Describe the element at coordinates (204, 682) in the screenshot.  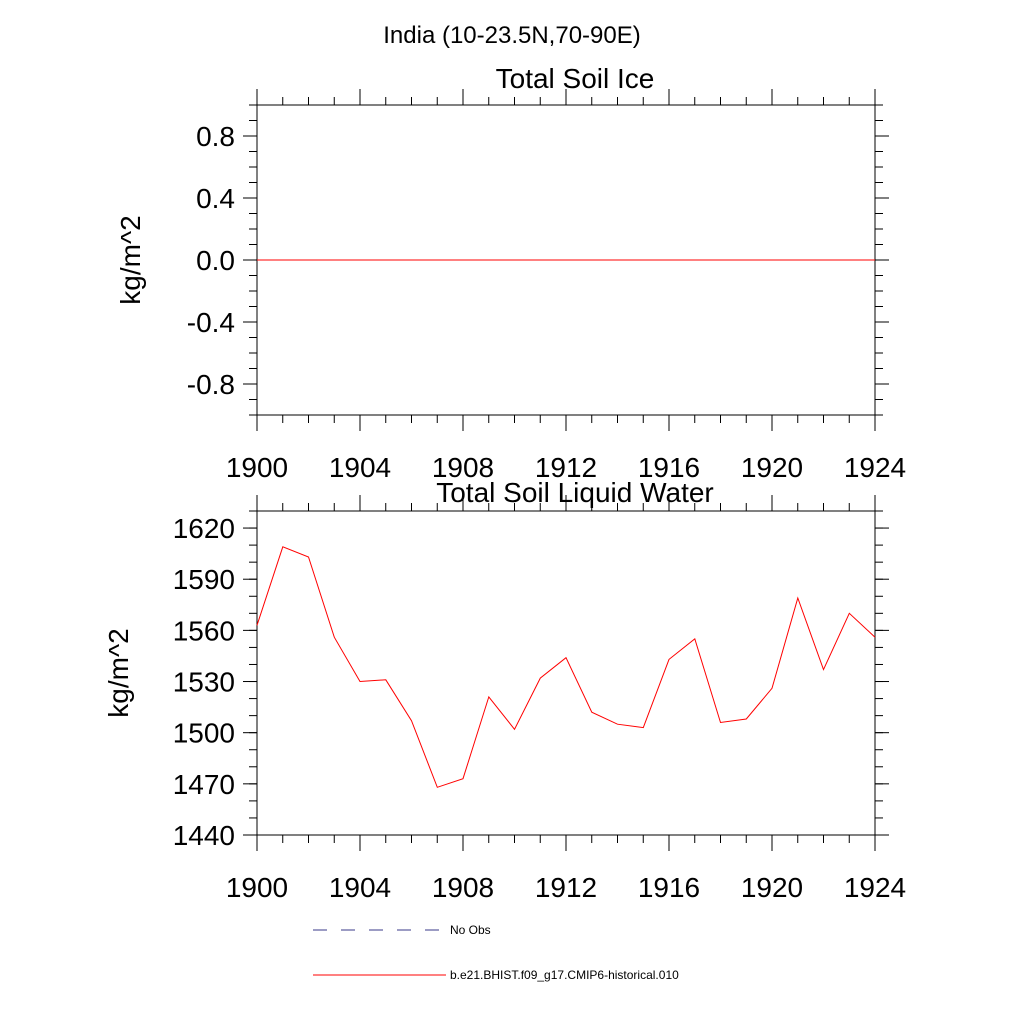
I see `total-soil-liquid-water-y-tick-label-1530: 1530` at that location.